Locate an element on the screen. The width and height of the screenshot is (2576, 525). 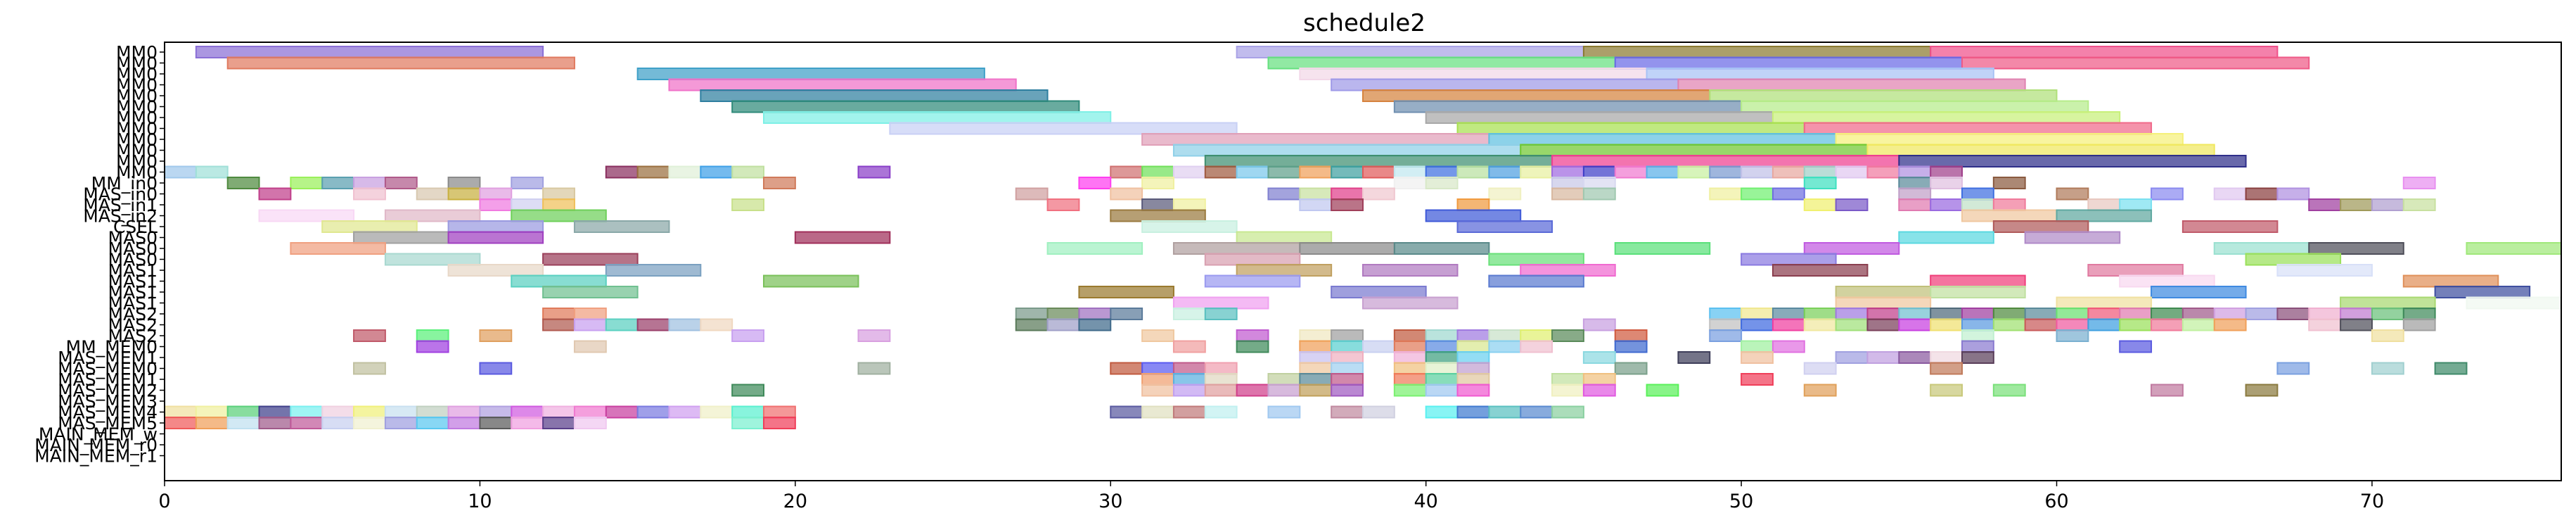
y-tick-label: MAS0 is located at coordinates (133, 238).